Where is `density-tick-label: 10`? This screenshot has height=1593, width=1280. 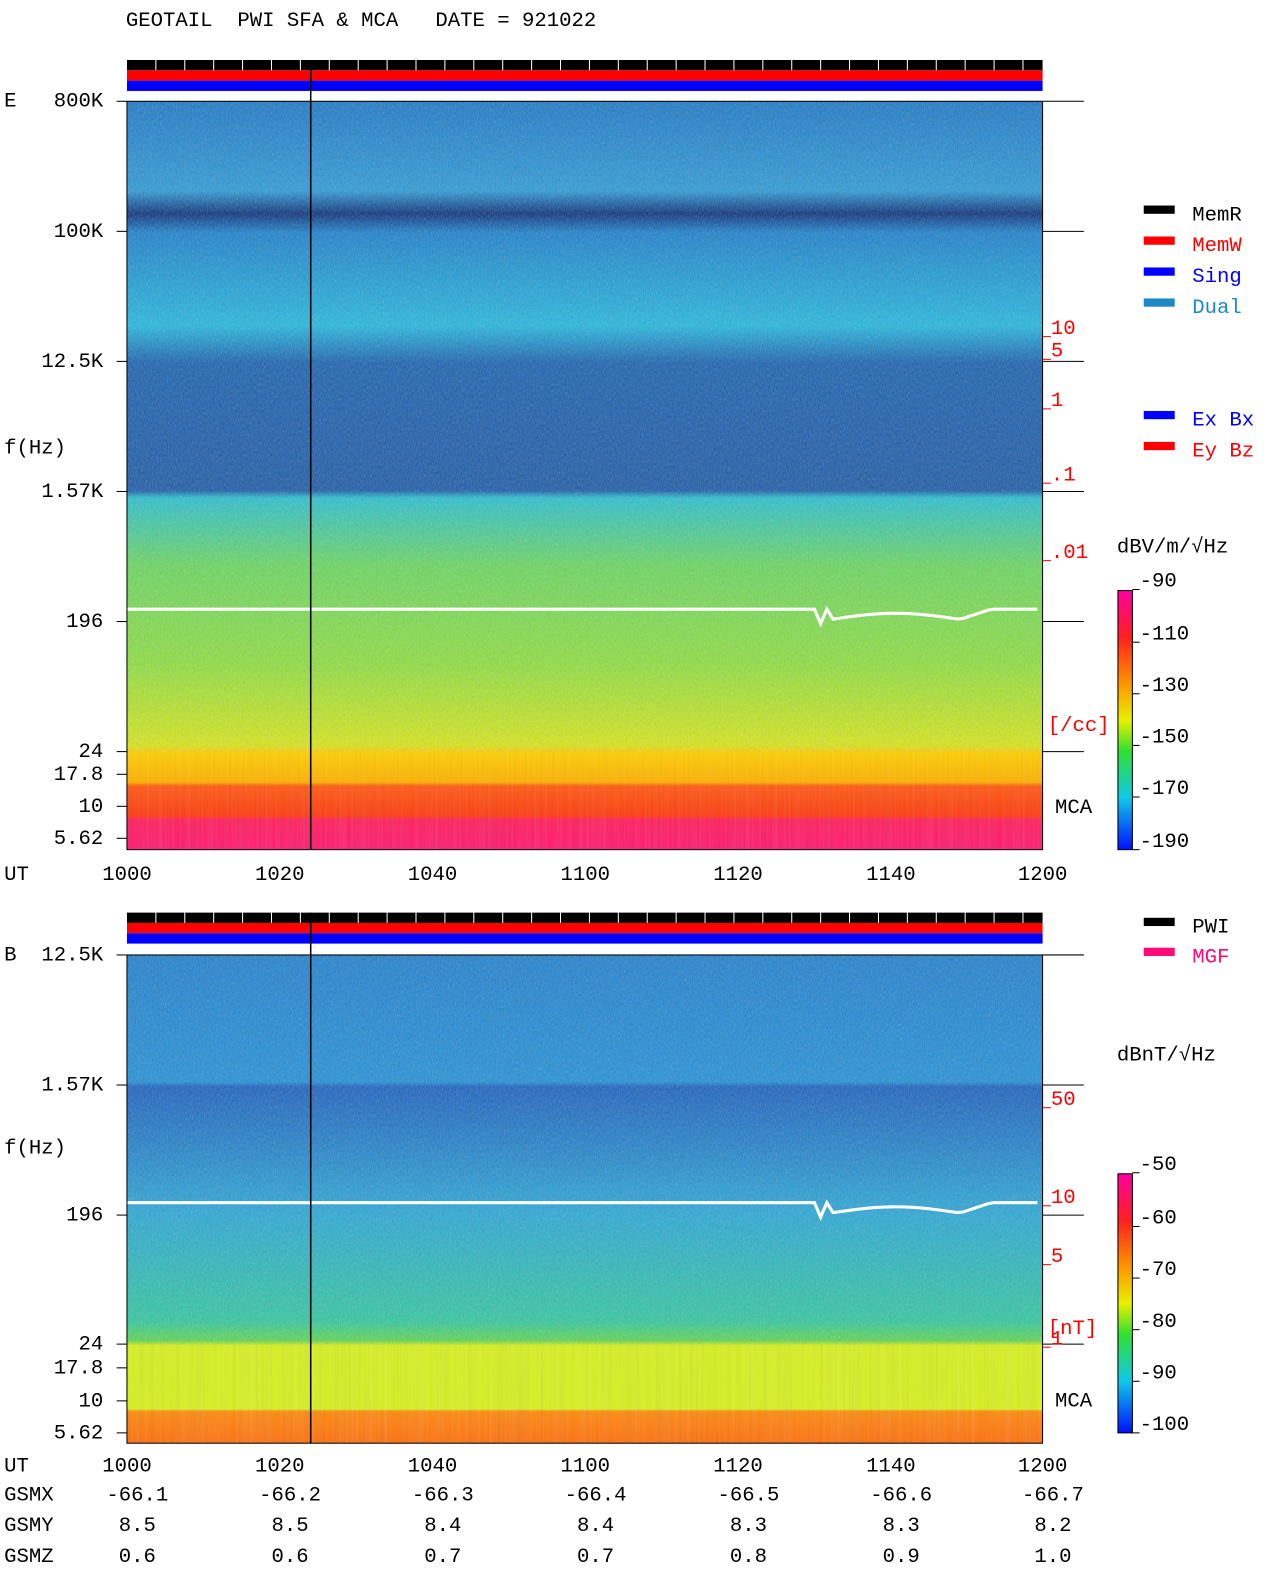 density-tick-label: 10 is located at coordinates (1063, 1198).